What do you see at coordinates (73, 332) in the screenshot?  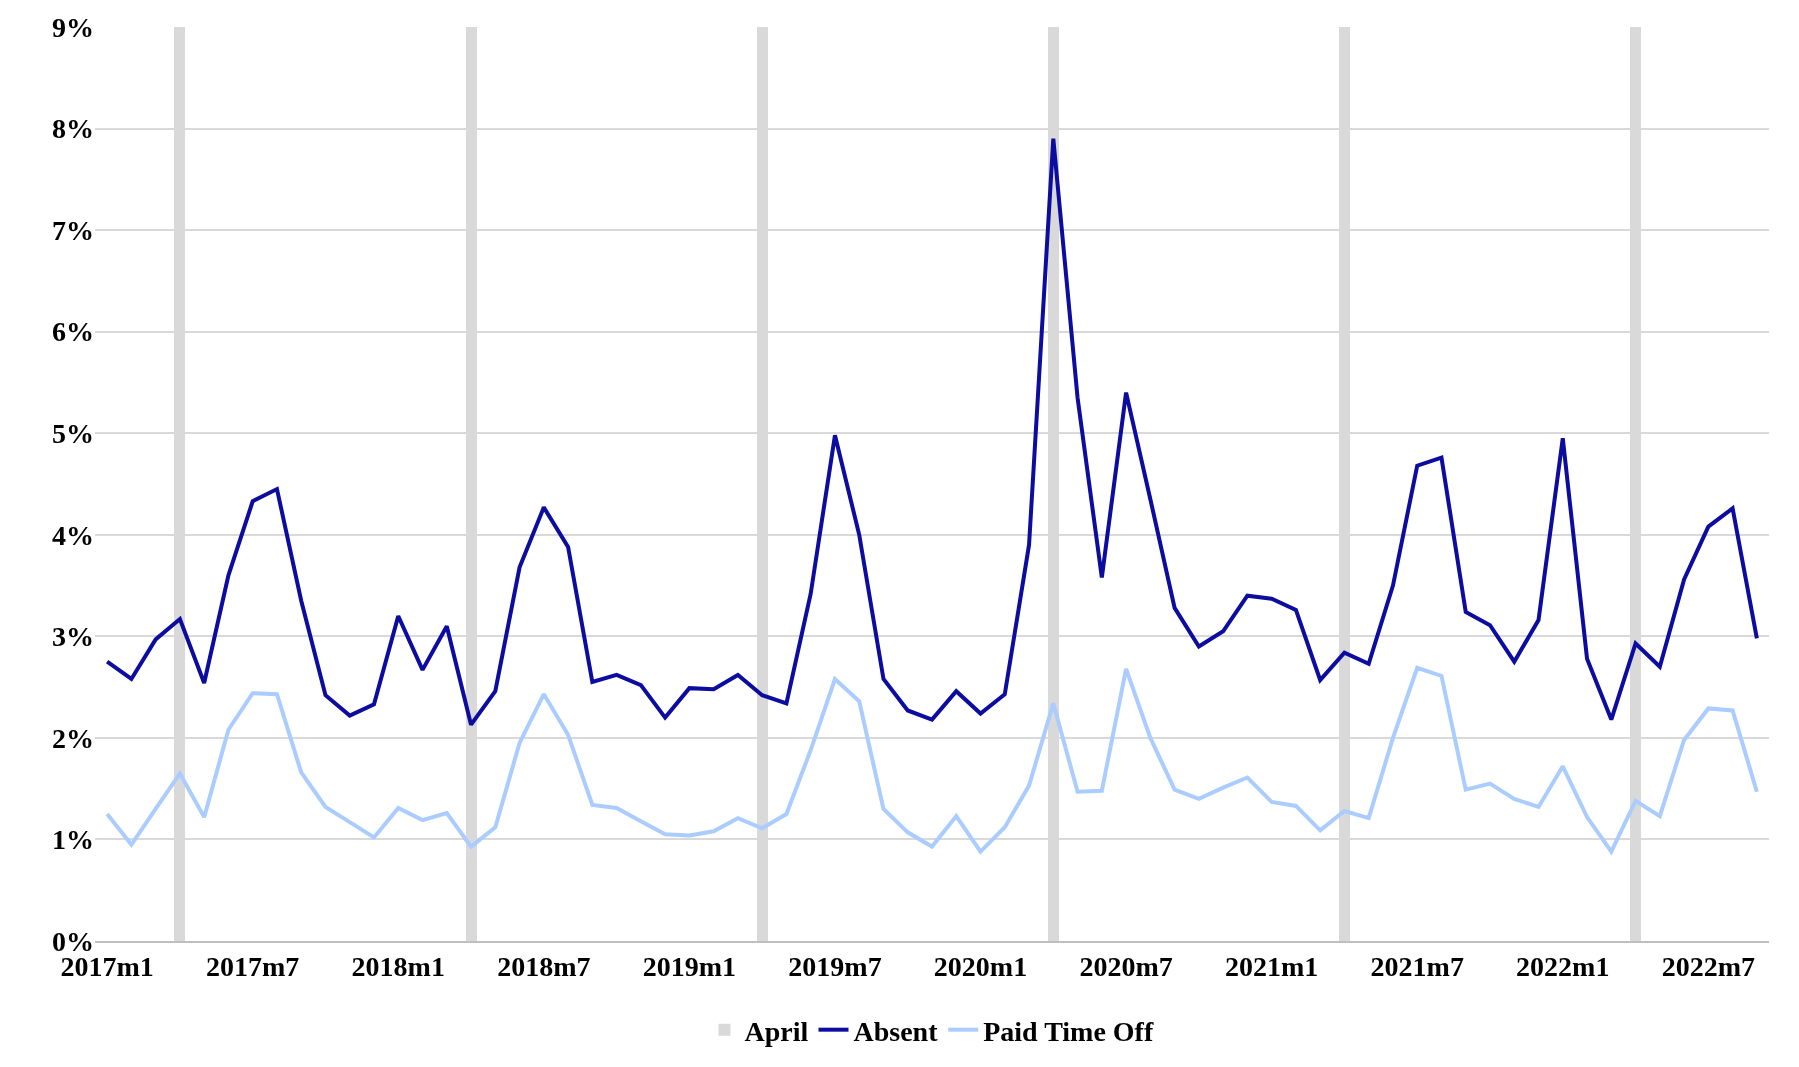 I see `y-tick-label: 6%` at bounding box center [73, 332].